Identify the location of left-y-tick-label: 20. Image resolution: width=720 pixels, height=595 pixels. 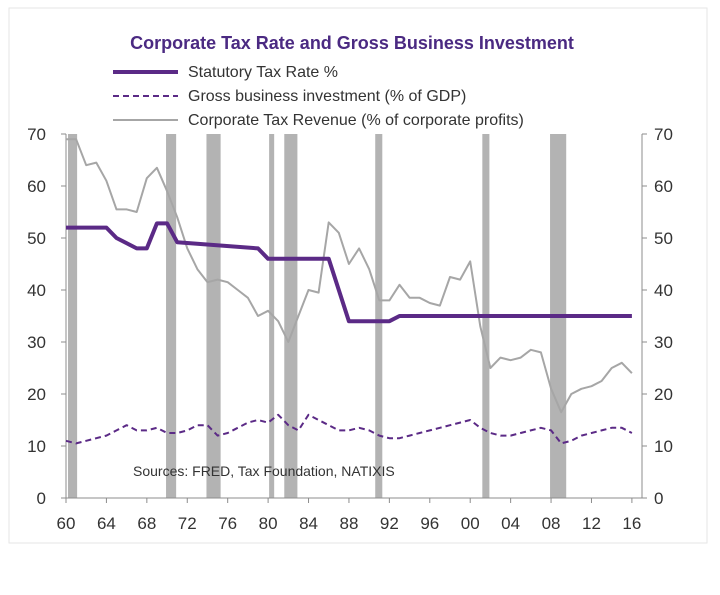
(36, 394).